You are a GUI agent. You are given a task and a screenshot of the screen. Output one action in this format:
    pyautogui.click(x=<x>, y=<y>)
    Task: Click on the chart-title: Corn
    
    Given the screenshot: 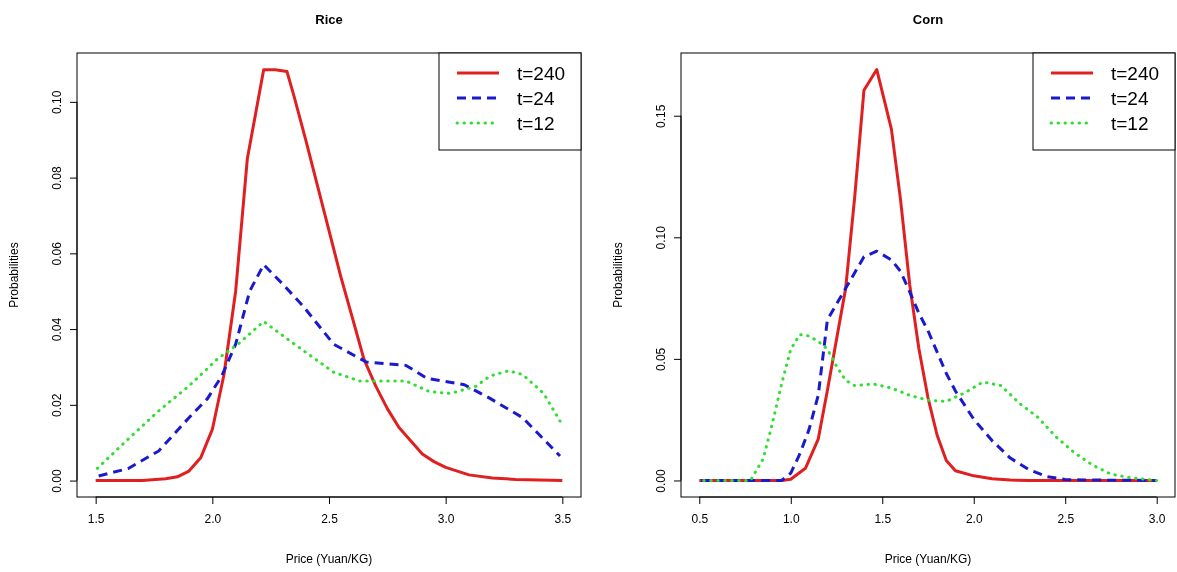 What is the action you would take?
    pyautogui.click(x=928, y=19)
    